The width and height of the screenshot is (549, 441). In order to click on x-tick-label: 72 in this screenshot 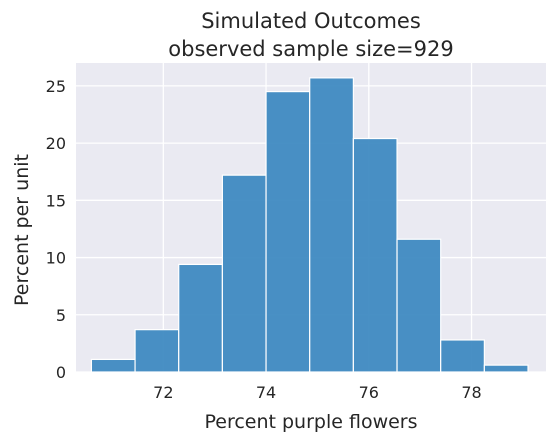, I will do `click(163, 392)`.